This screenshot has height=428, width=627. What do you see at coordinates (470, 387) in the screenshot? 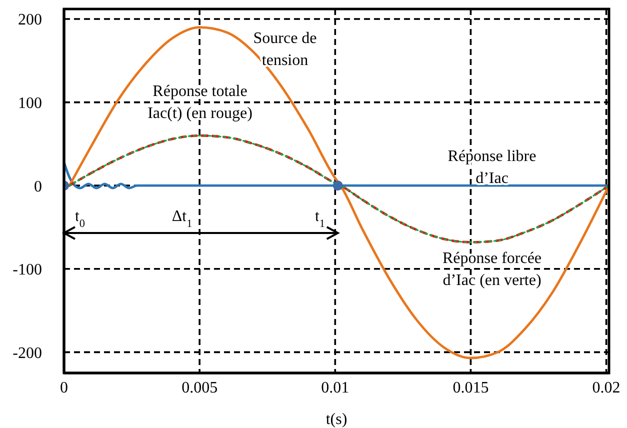
I see `x-tick-label: 0.015` at bounding box center [470, 387].